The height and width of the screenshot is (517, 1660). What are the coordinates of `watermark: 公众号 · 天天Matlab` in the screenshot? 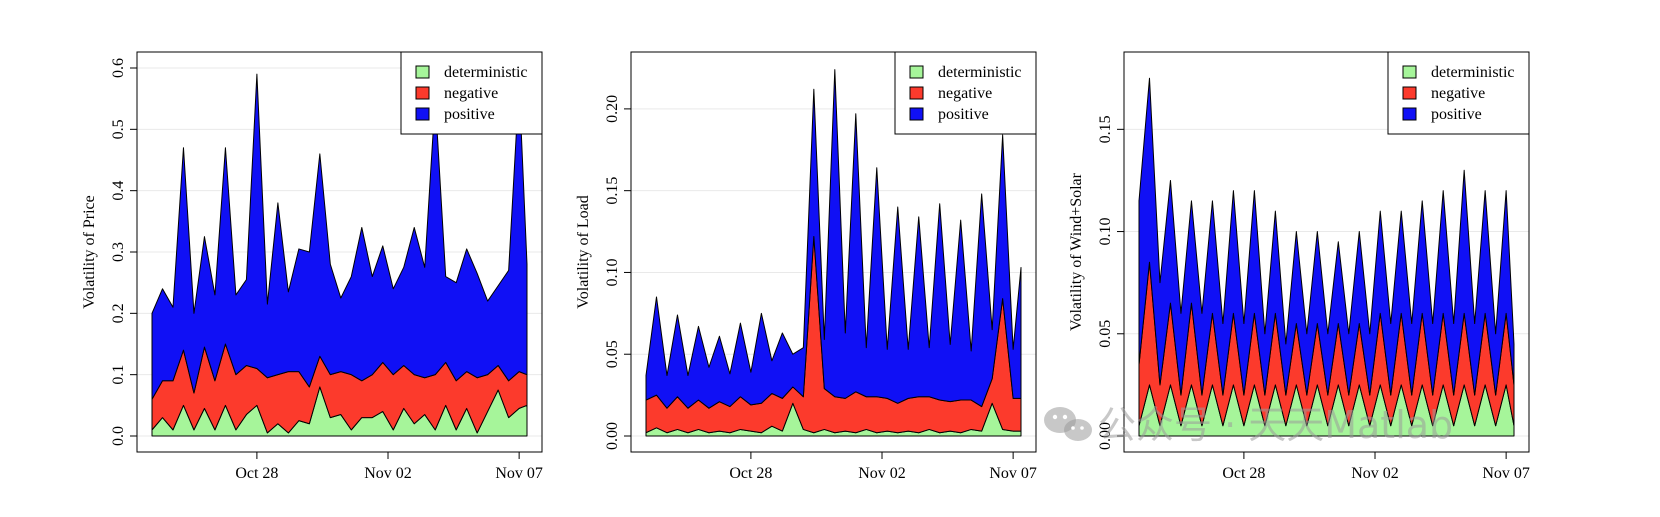 It's located at (1248, 425).